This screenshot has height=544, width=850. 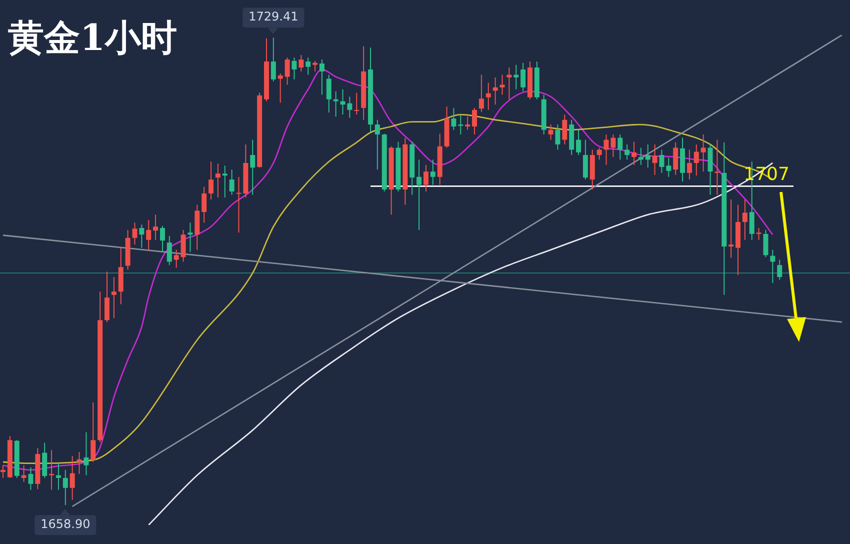 What do you see at coordinates (65, 524) in the screenshot?
I see `annotation: 1658.90` at bounding box center [65, 524].